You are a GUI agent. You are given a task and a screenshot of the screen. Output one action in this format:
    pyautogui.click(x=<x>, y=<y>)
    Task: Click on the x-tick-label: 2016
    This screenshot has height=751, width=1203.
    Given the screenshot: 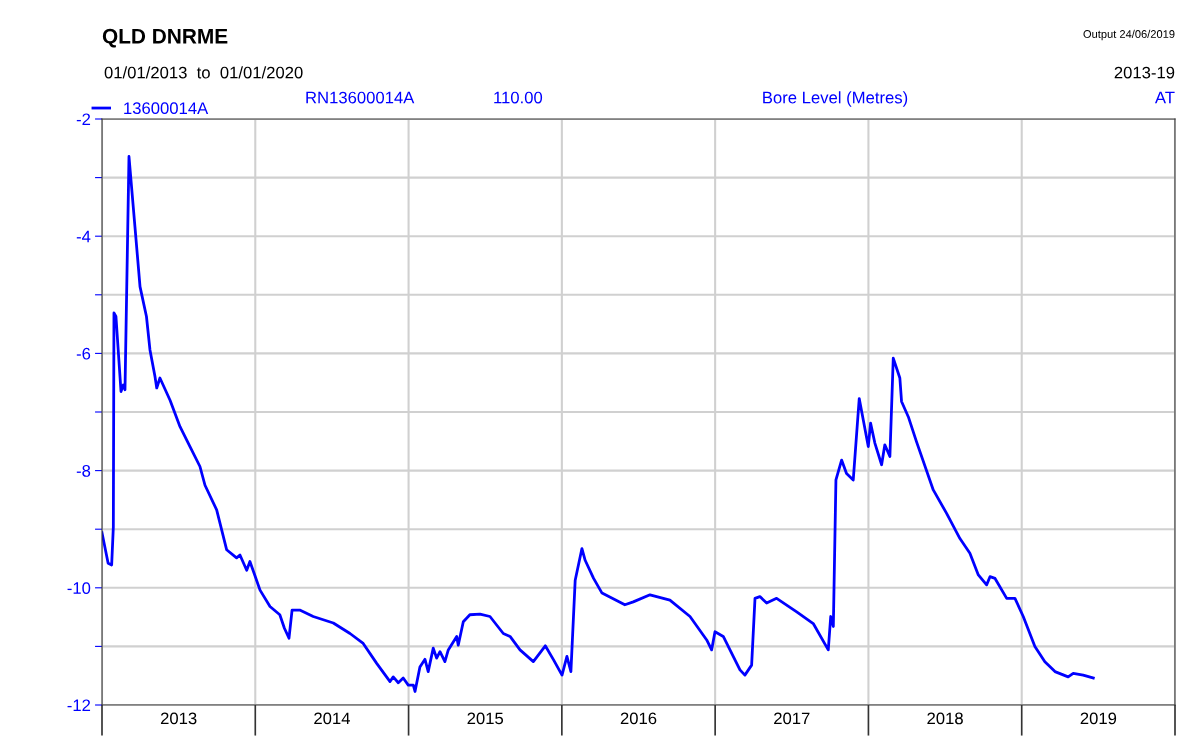 What is the action you would take?
    pyautogui.click(x=638, y=718)
    